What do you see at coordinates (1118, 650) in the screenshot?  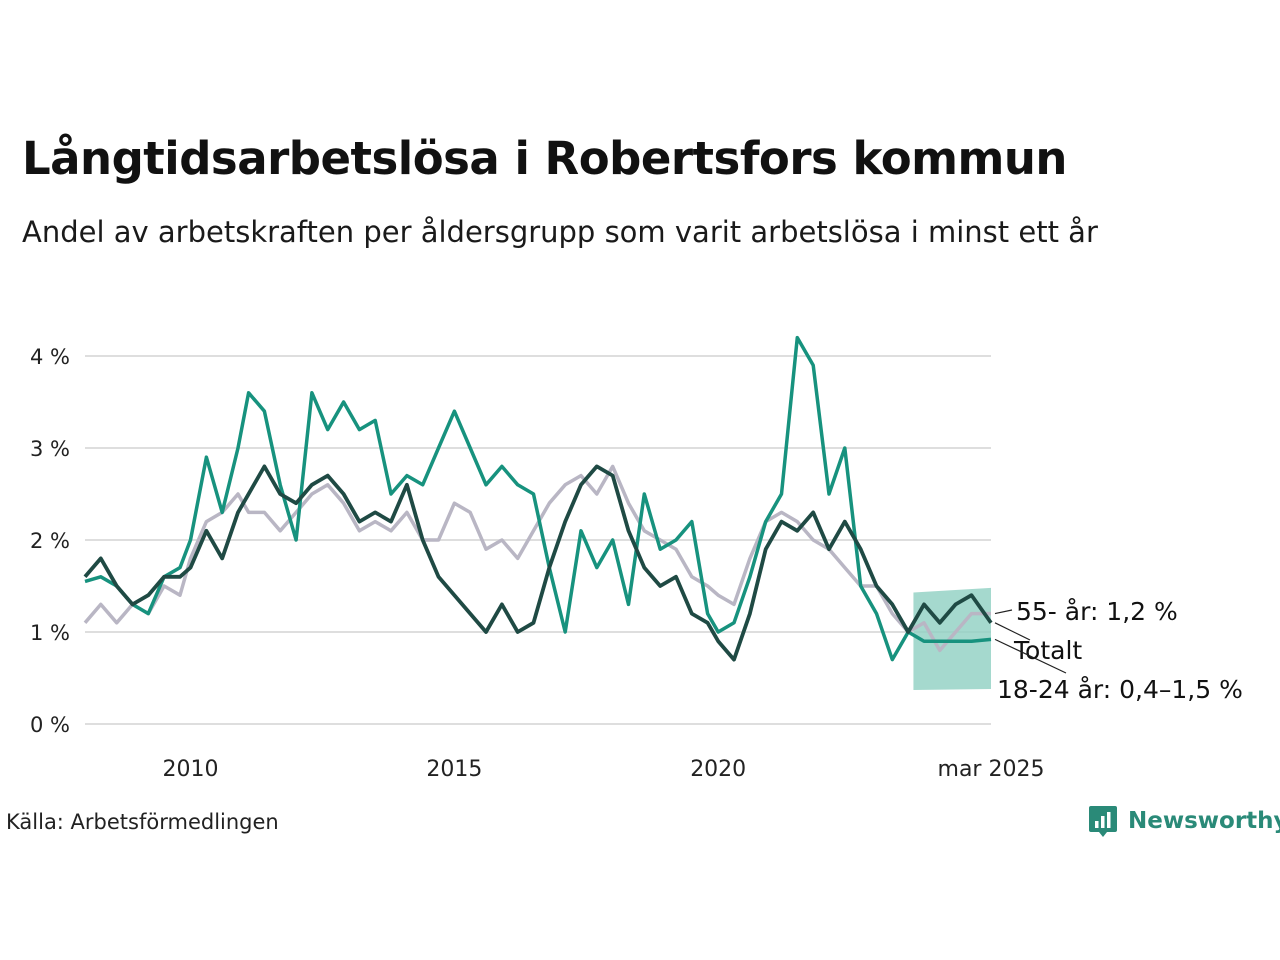 I see `end-labels: 55- år: 1,2 % Totalt 18-24 år: 0,4–1,5 %` at bounding box center [1118, 650].